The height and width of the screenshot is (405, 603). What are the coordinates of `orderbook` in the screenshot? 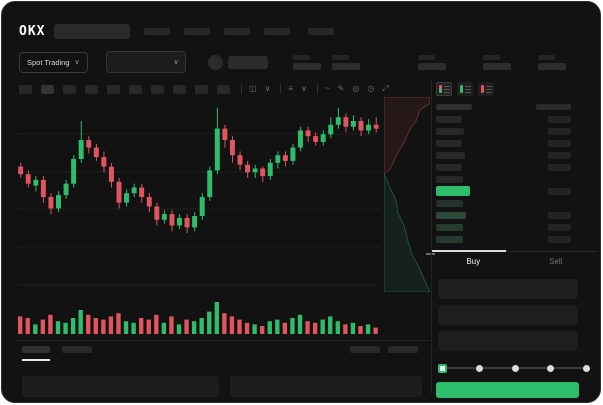 It's located at (514, 173).